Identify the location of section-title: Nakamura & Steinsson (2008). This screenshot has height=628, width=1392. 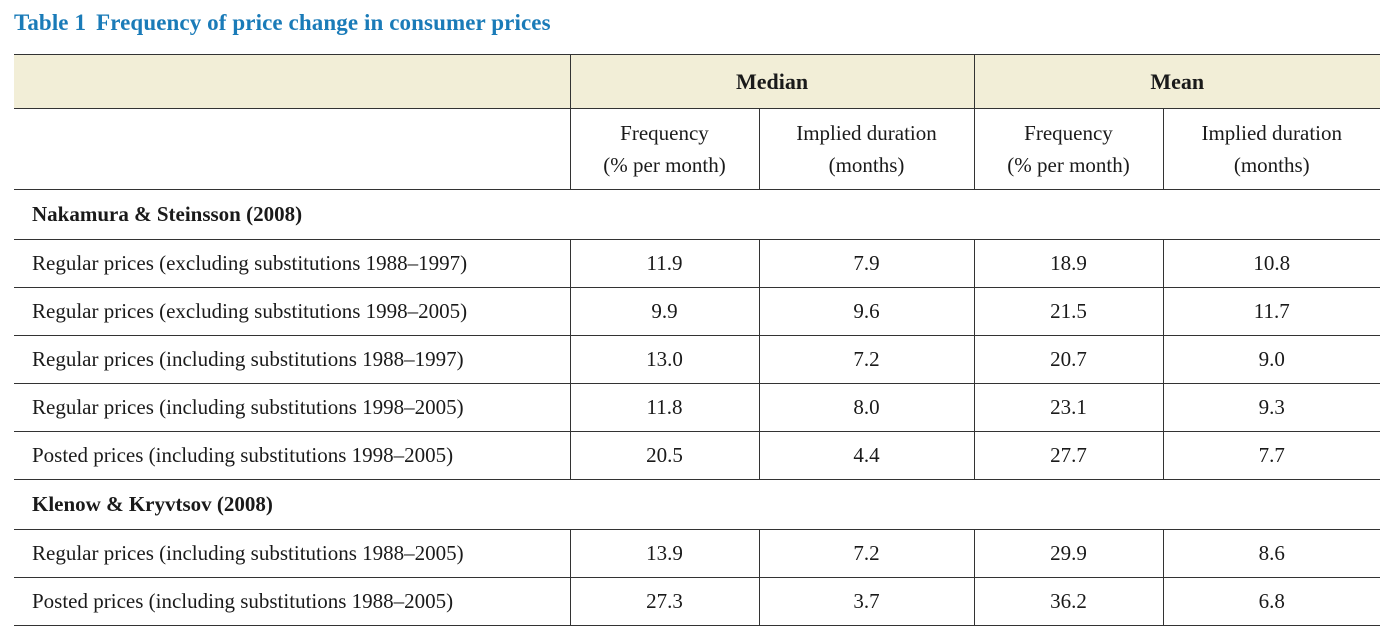
(697, 214).